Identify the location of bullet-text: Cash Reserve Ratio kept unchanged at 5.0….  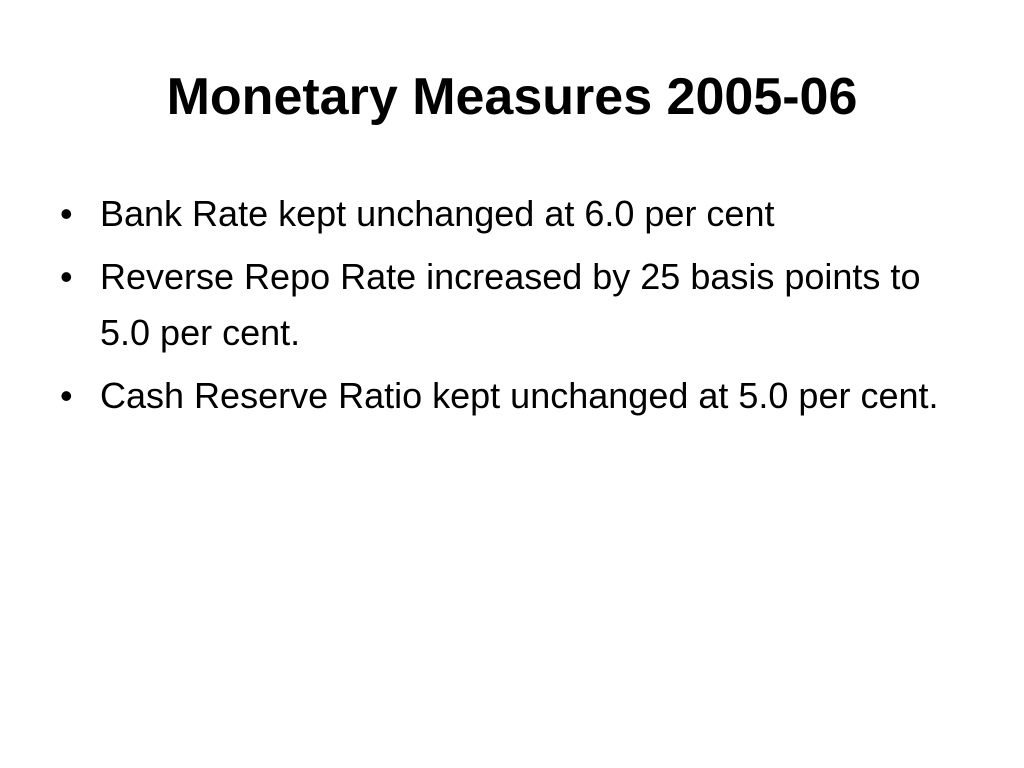
(519, 395).